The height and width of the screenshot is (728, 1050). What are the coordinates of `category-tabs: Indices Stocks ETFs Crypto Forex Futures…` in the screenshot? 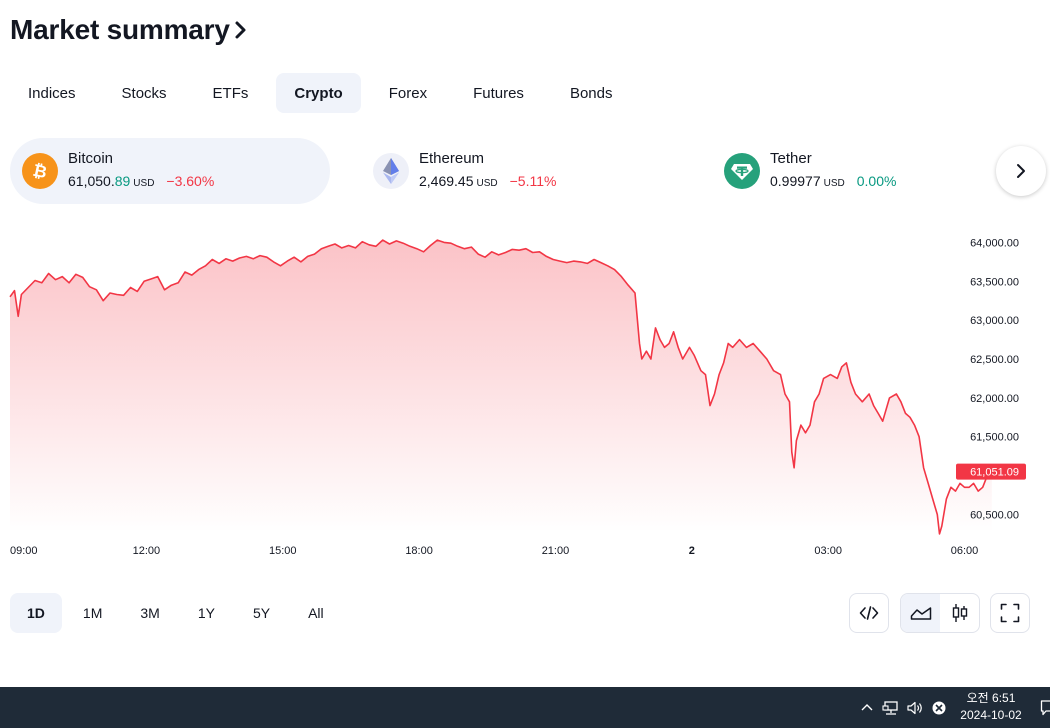 It's located at (325, 93).